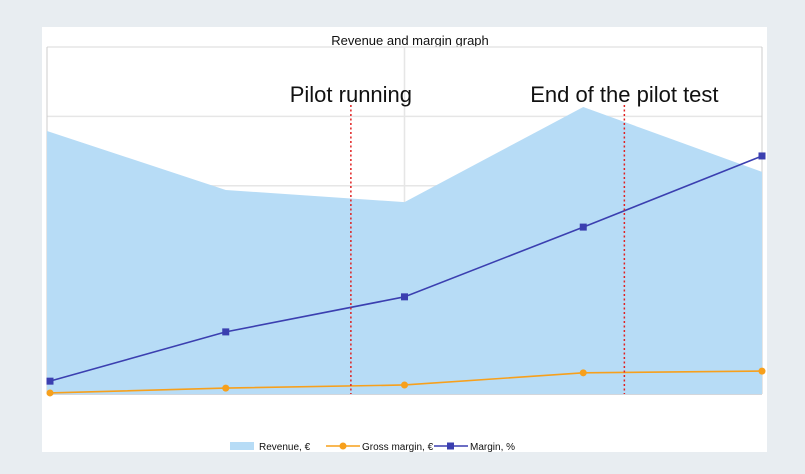  What do you see at coordinates (242, 446) in the screenshot?
I see `legend-revenue-swatch` at bounding box center [242, 446].